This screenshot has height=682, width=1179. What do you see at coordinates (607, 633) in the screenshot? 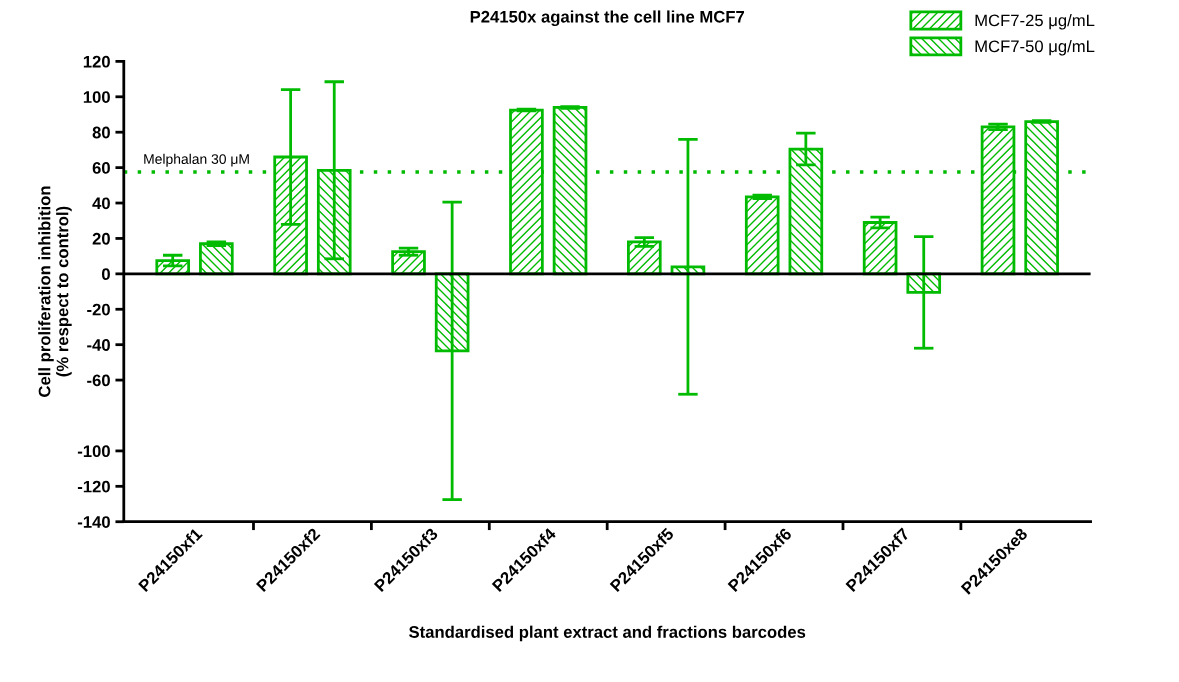
I see `x-axis-title: Standardised plant extract and fractions barcodes` at bounding box center [607, 633].